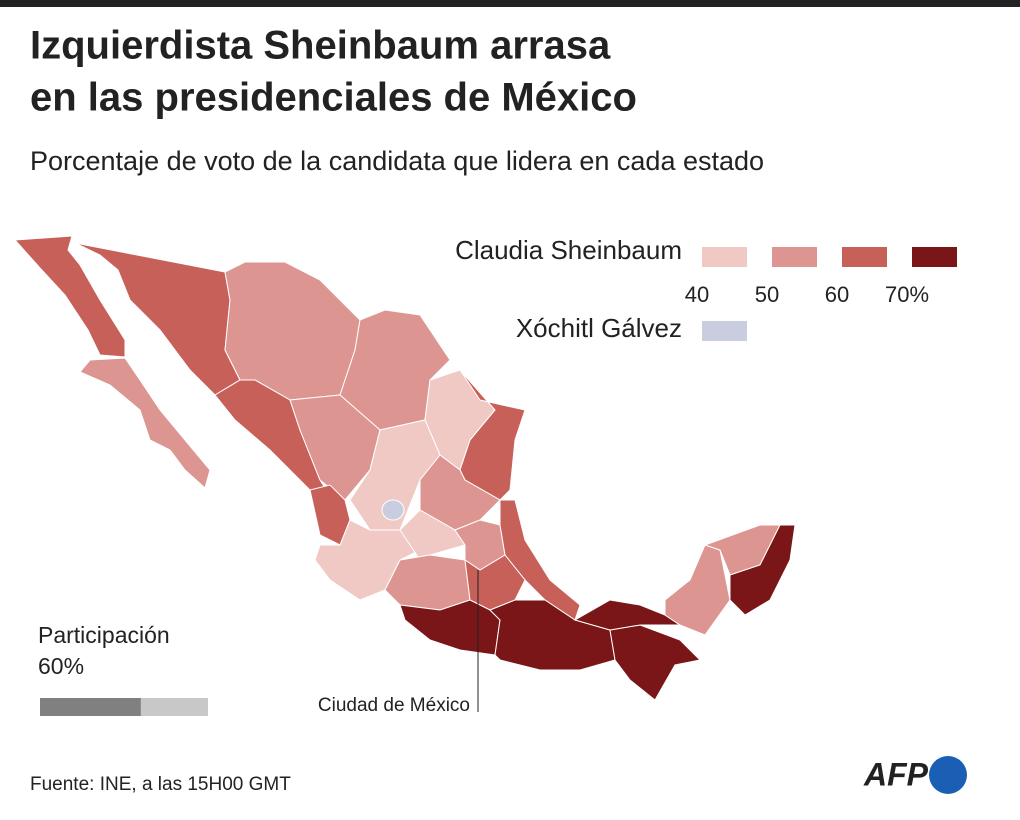  Describe the element at coordinates (821, 294) in the screenshot. I see `legend: 40 50 60 70%` at that location.